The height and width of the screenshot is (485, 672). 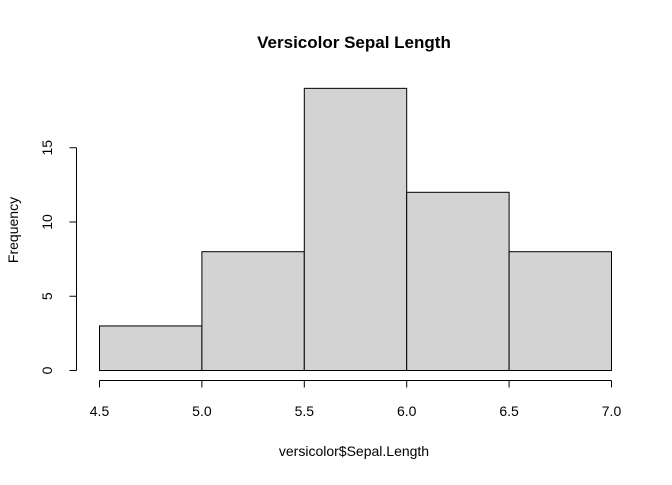 I want to click on x-tick-label-2: 5.5, so click(x=305, y=411).